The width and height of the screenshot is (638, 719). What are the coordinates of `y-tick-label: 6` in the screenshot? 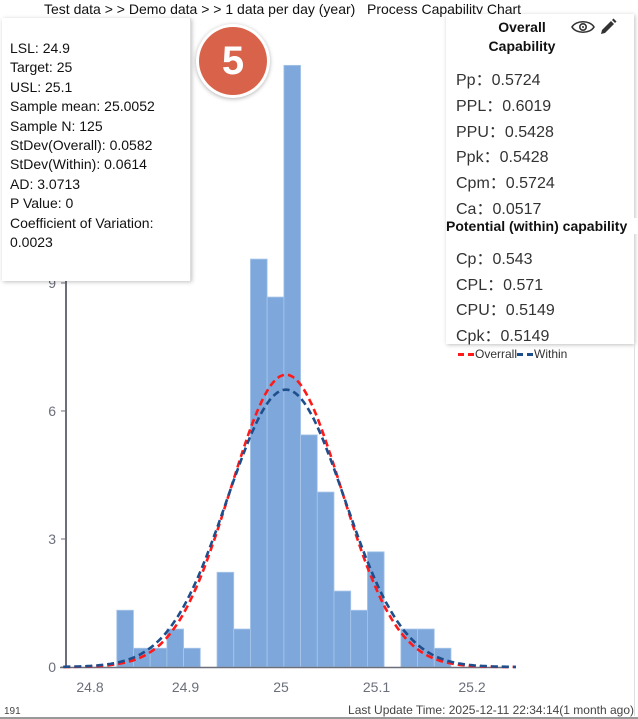 It's located at (52, 411).